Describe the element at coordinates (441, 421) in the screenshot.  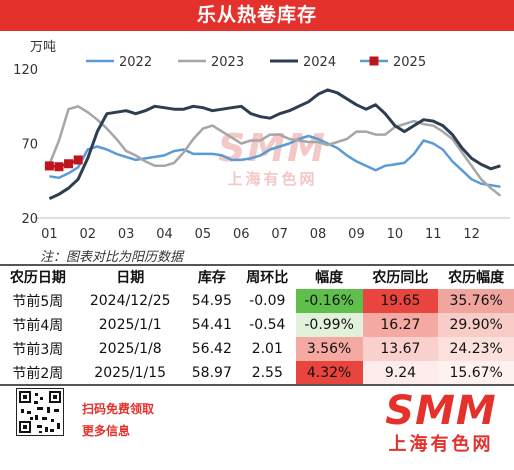
I see `smm-logo: SMM 上海有色网` at that location.